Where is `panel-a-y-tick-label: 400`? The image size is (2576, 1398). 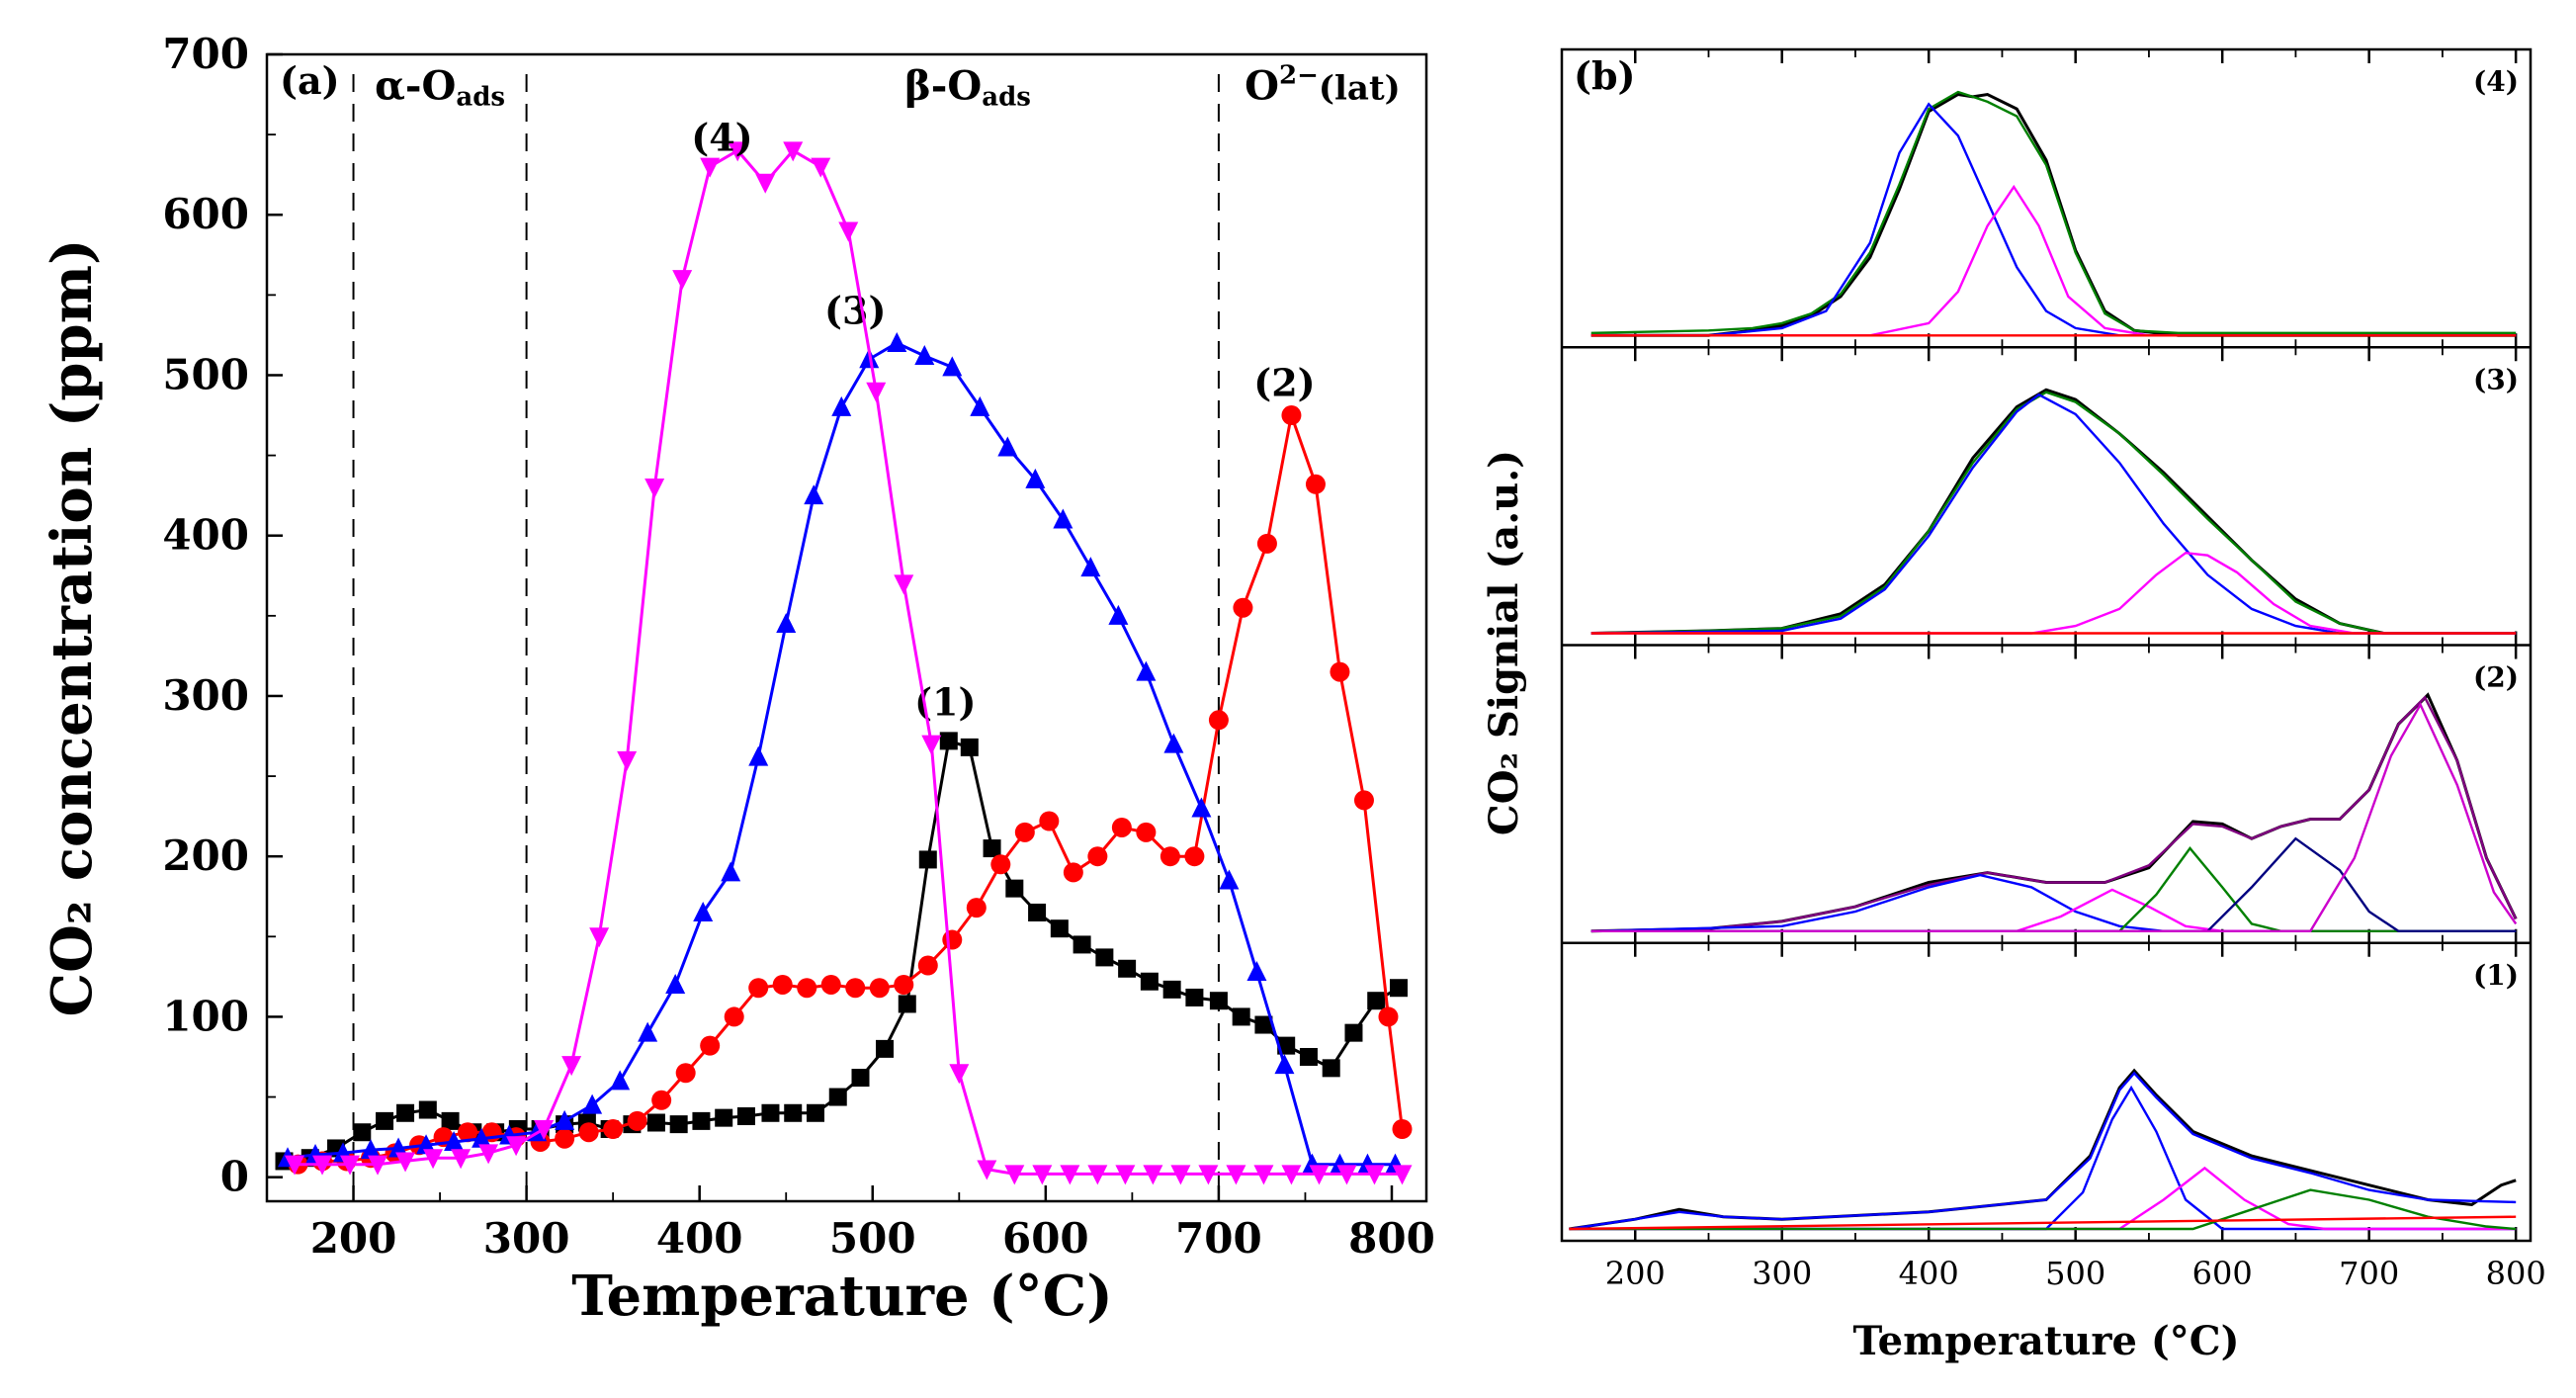
panel-a-y-tick-label: 400 is located at coordinates (205, 536).